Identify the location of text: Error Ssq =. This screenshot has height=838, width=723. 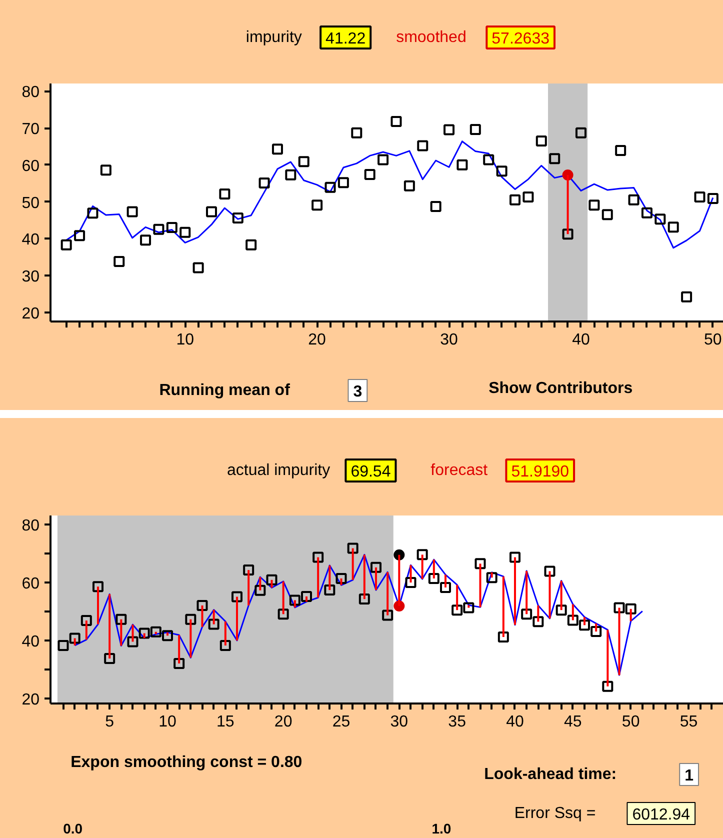
(555, 813).